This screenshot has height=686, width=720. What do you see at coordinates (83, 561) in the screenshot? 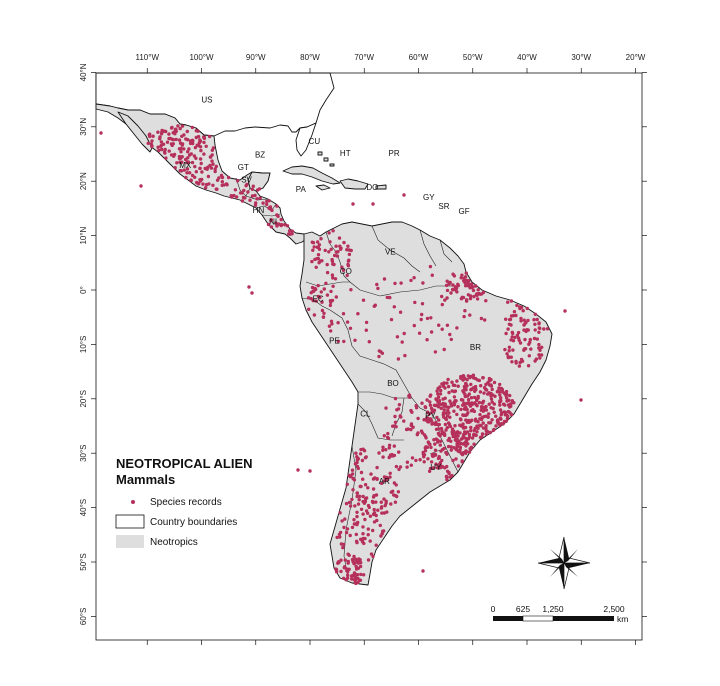
I see `lat-tick-label: 50°S` at bounding box center [83, 561].